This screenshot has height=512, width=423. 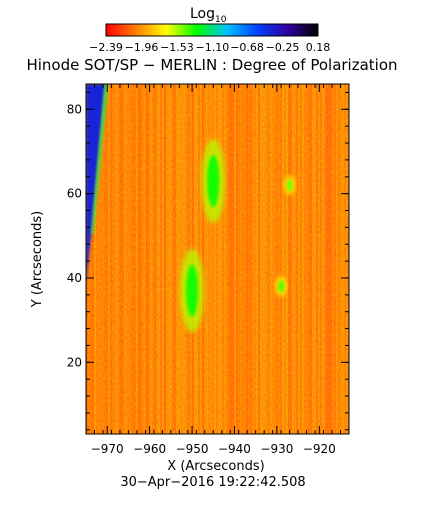 What do you see at coordinates (212, 30) in the screenshot?
I see `colorbar` at bounding box center [212, 30].